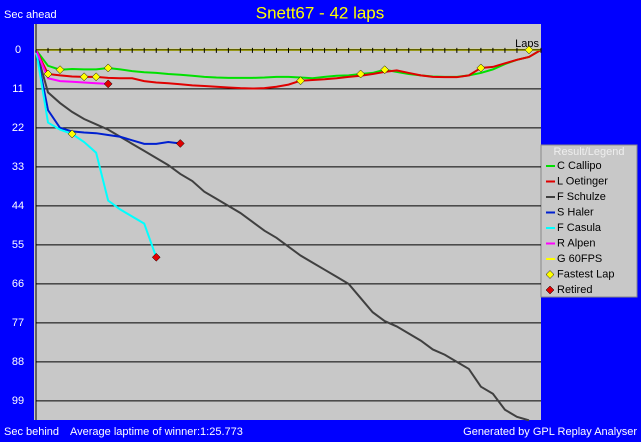  What do you see at coordinates (320, 12) in the screenshot?
I see `chart-title: Snett67 - 42 laps` at bounding box center [320, 12].